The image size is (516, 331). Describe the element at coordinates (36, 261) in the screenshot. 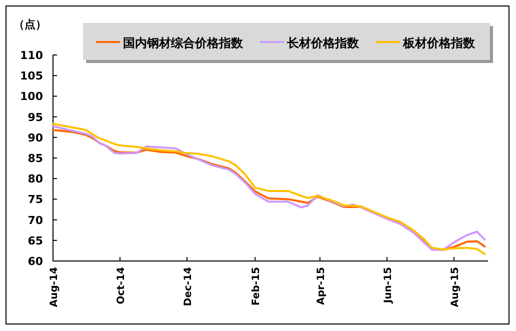

I see `y-tick-label: 60` at that location.